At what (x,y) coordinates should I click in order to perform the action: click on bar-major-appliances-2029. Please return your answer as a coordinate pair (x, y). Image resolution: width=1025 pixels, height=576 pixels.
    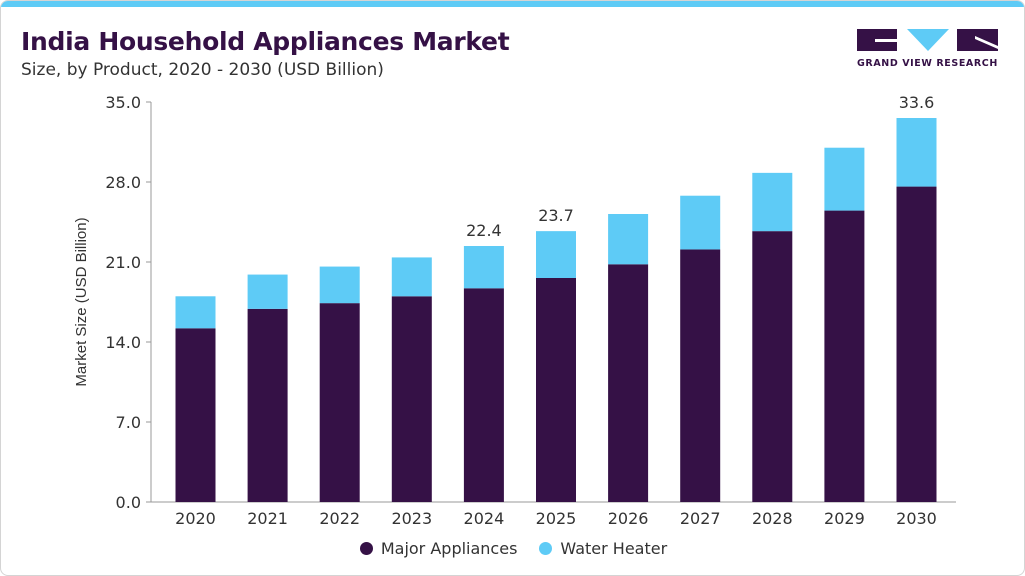
    Looking at the image, I should click on (844, 356).